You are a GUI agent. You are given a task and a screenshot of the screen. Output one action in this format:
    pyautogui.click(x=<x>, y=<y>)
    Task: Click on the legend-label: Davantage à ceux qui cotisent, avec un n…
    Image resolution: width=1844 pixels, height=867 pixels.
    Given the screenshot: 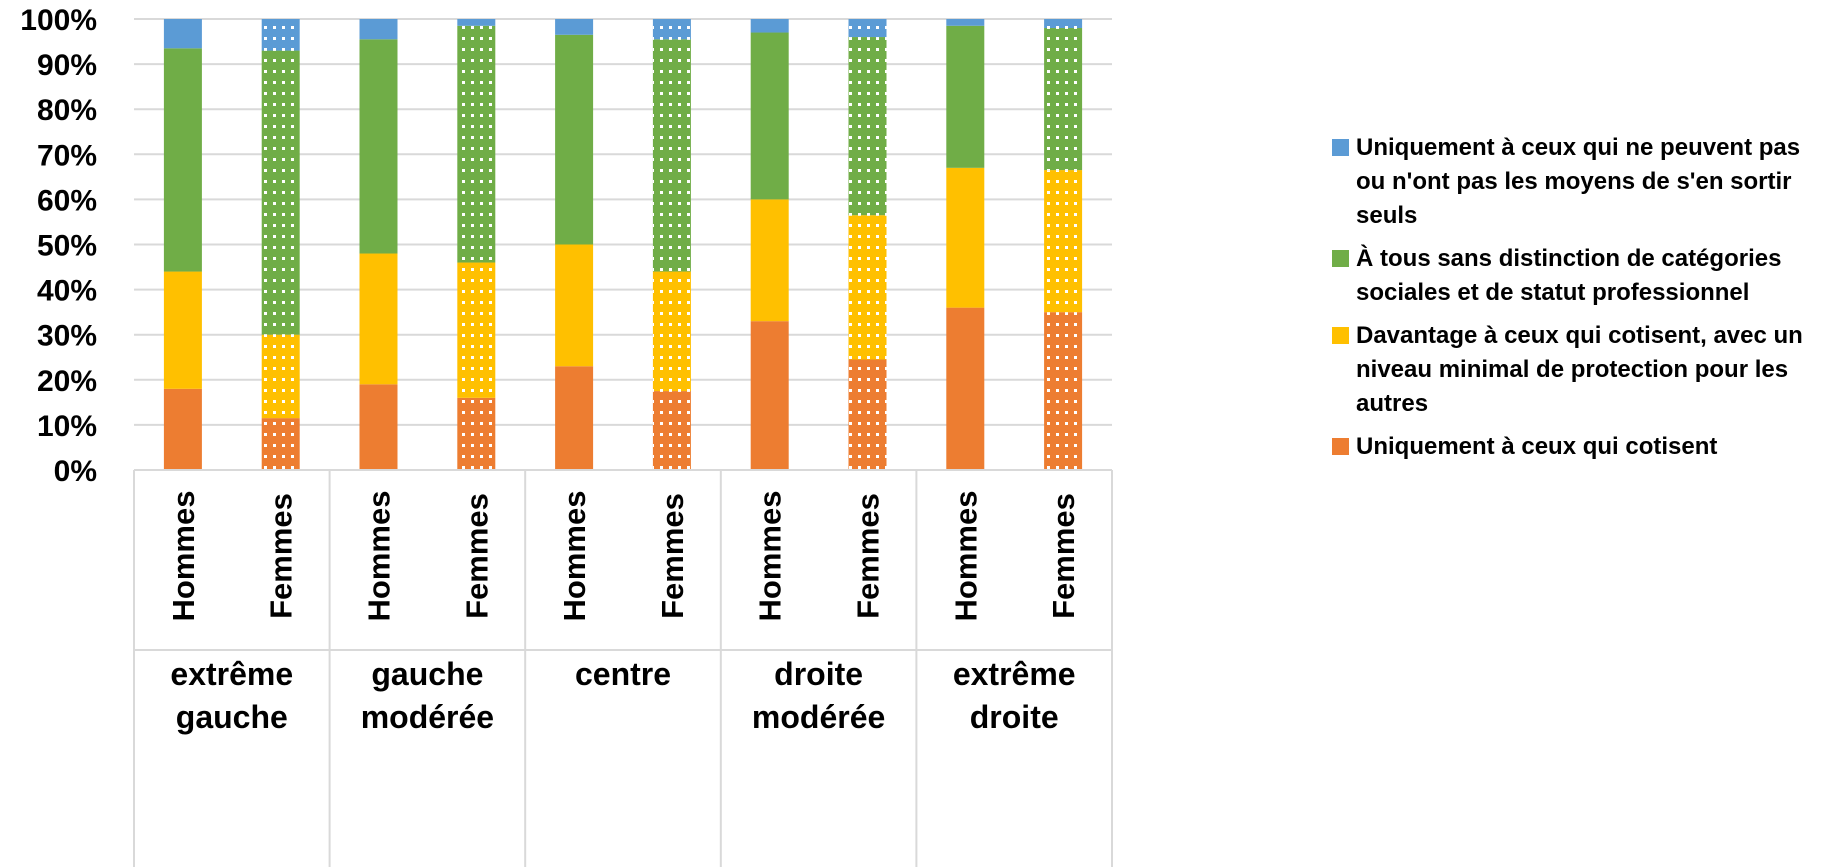 What is the action you would take?
    pyautogui.click(x=1579, y=369)
    